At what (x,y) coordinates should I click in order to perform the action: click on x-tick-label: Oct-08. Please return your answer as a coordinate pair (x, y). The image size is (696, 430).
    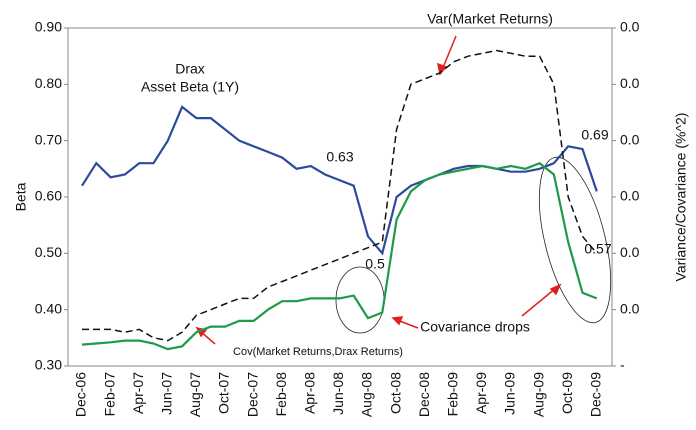
    Looking at the image, I should click on (395, 393).